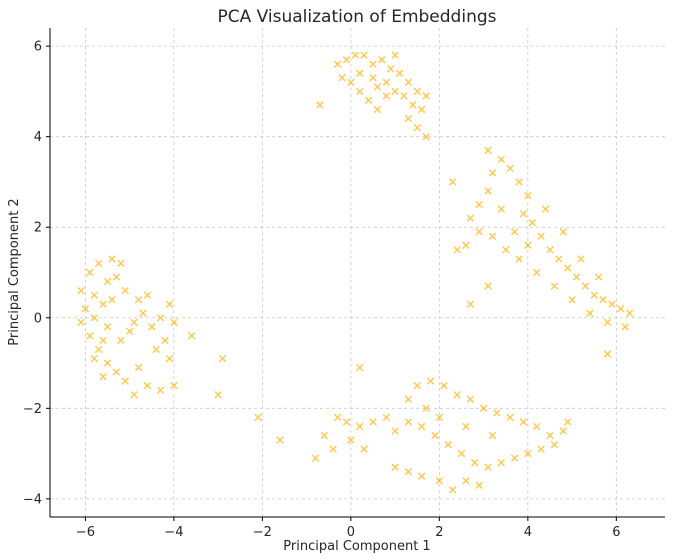 This screenshot has height=560, width=673. Describe the element at coordinates (351, 532) in the screenshot. I see `x-tick-label: 0` at that location.